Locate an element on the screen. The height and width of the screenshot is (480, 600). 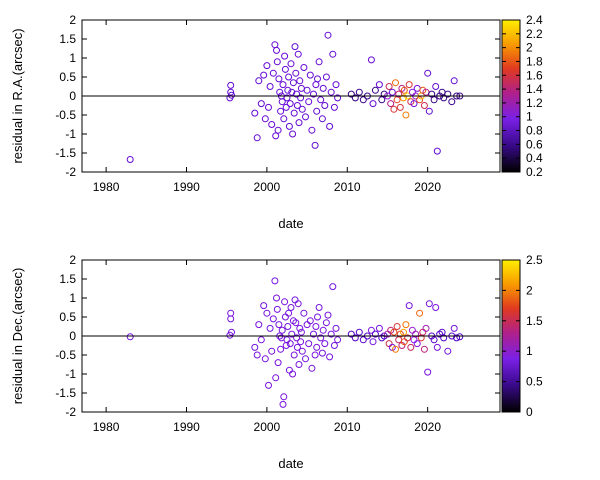
x-tick-label: 2010 is located at coordinates (347, 187).